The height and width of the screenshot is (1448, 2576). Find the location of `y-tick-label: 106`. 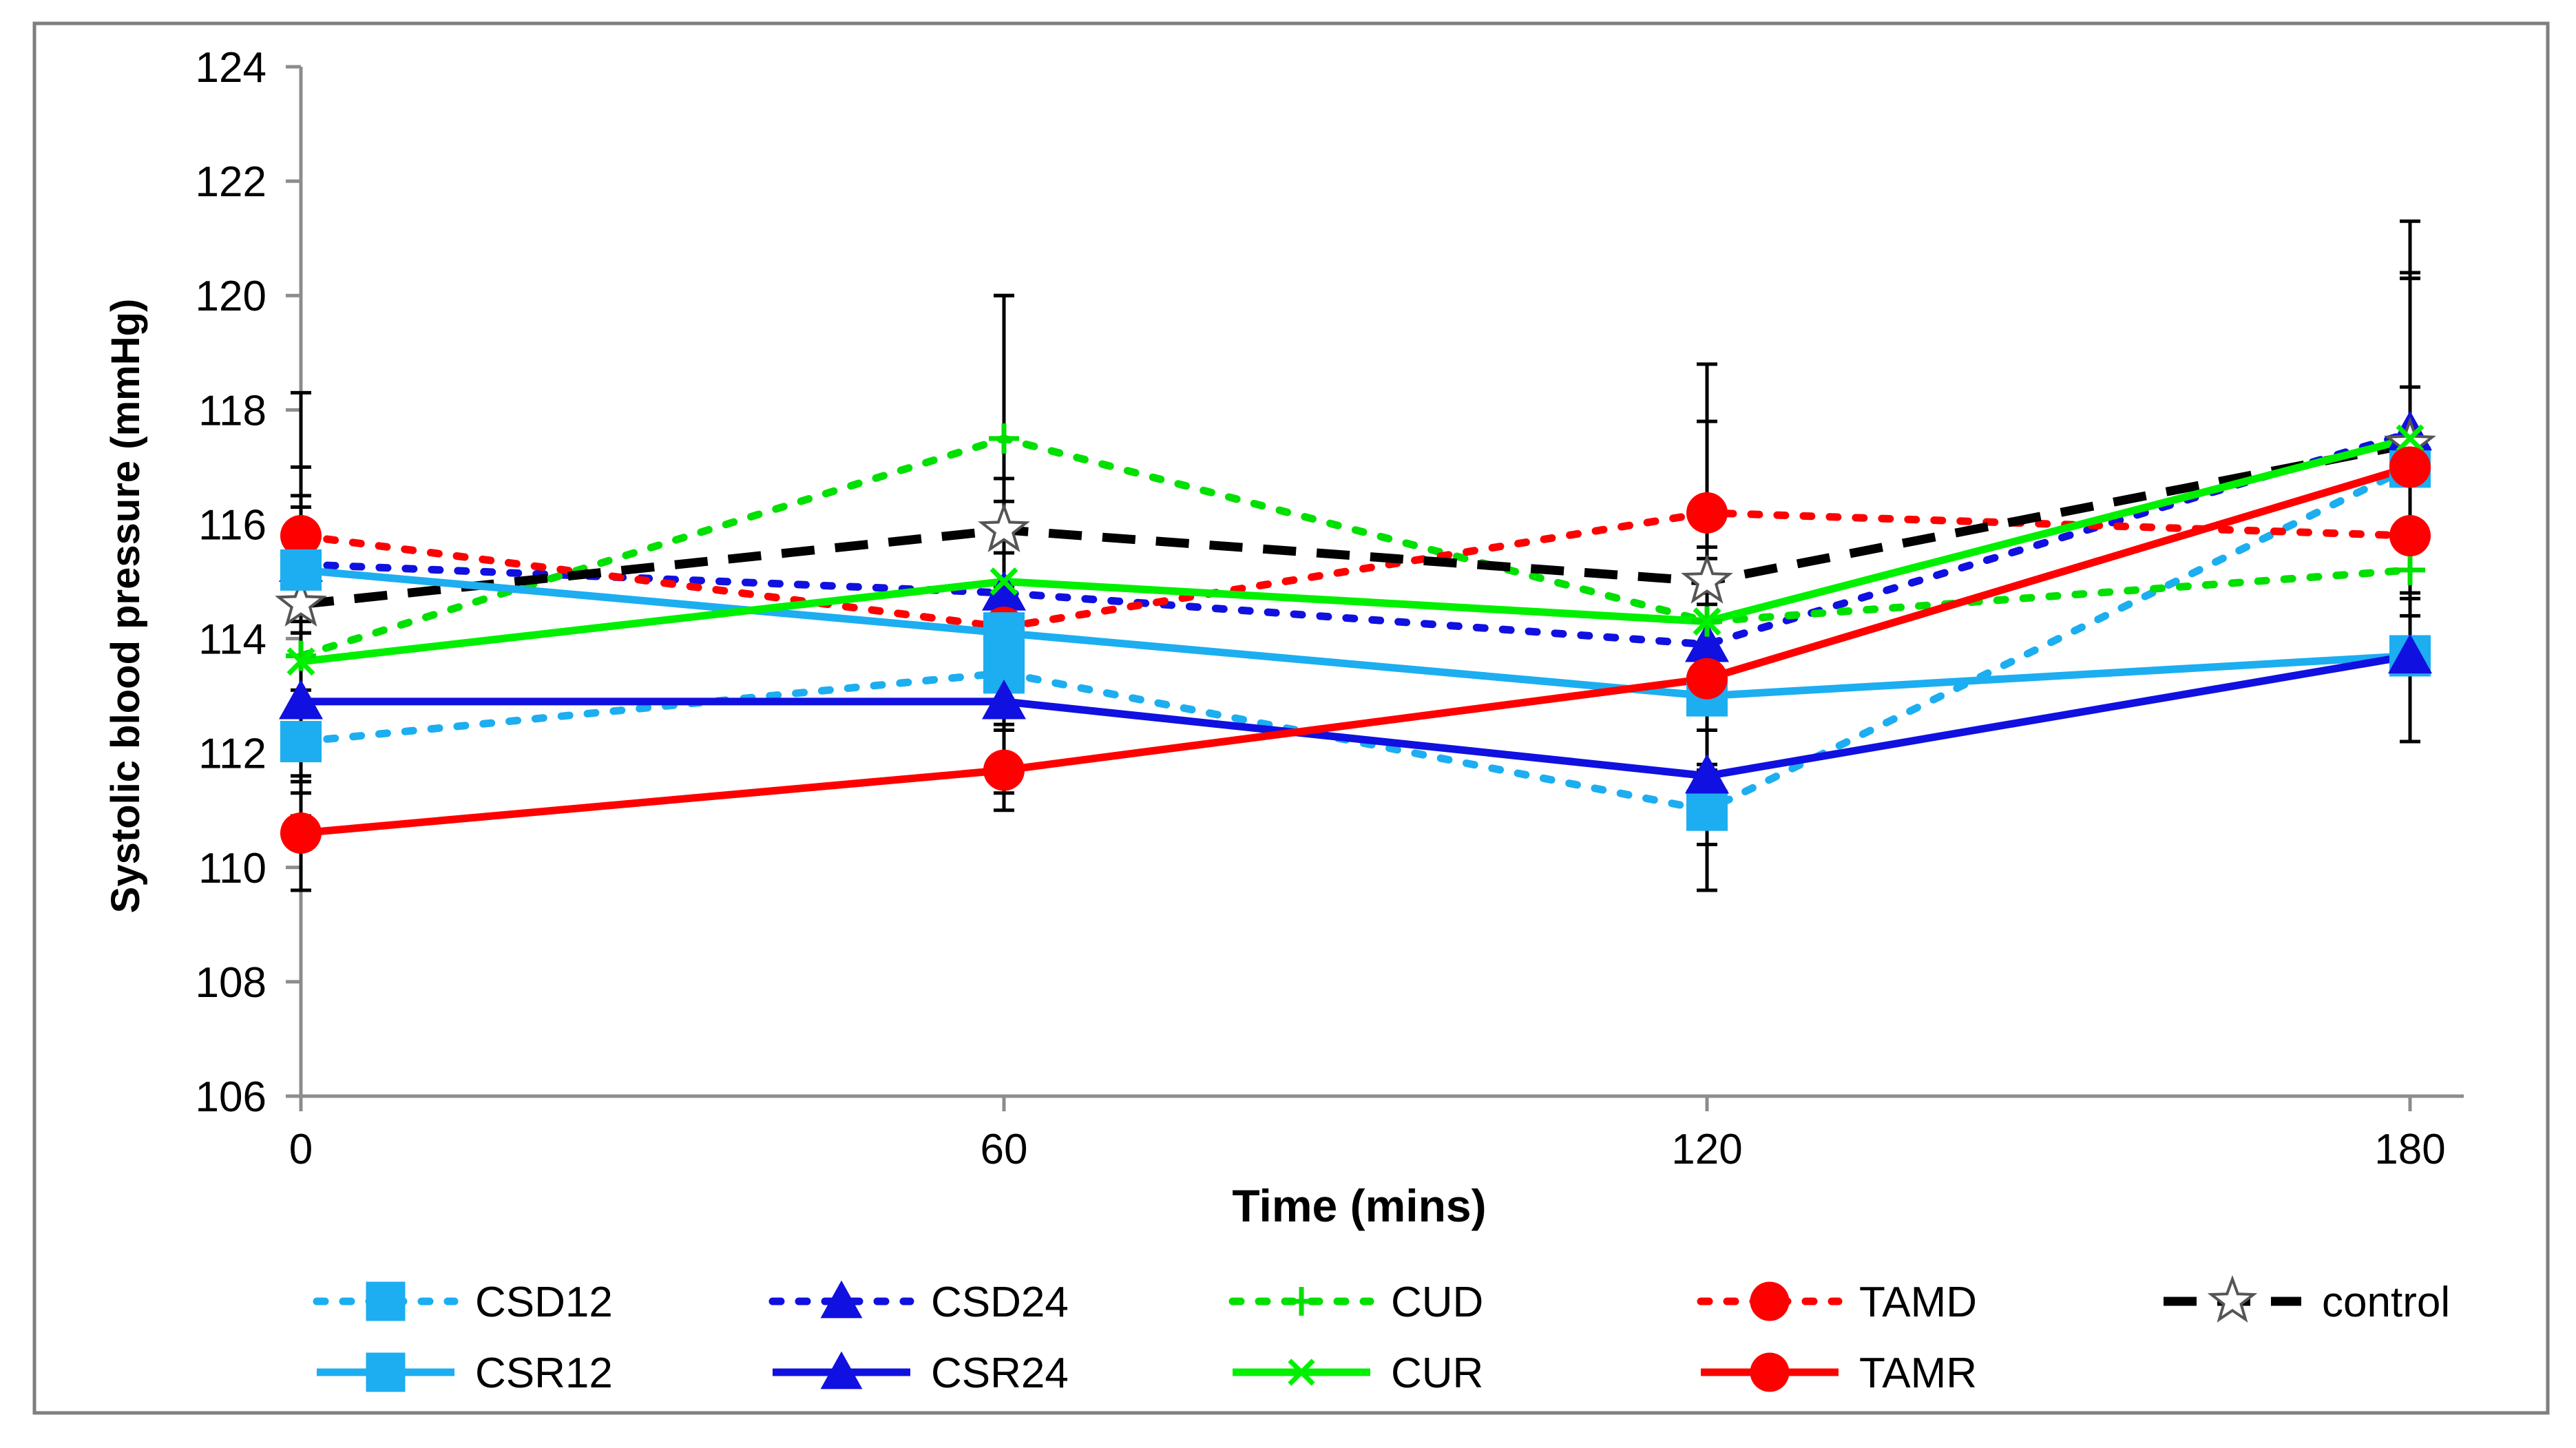

y-tick-label: 106 is located at coordinates (231, 1097).